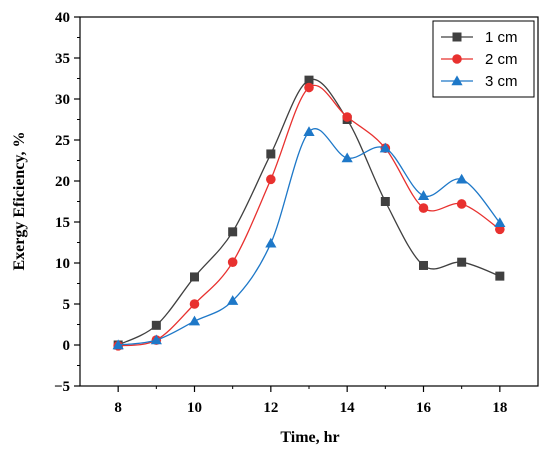 Image resolution: width=550 pixels, height=455 pixels. What do you see at coordinates (501, 81) in the screenshot?
I see `legend-label: 3 cm` at bounding box center [501, 81].